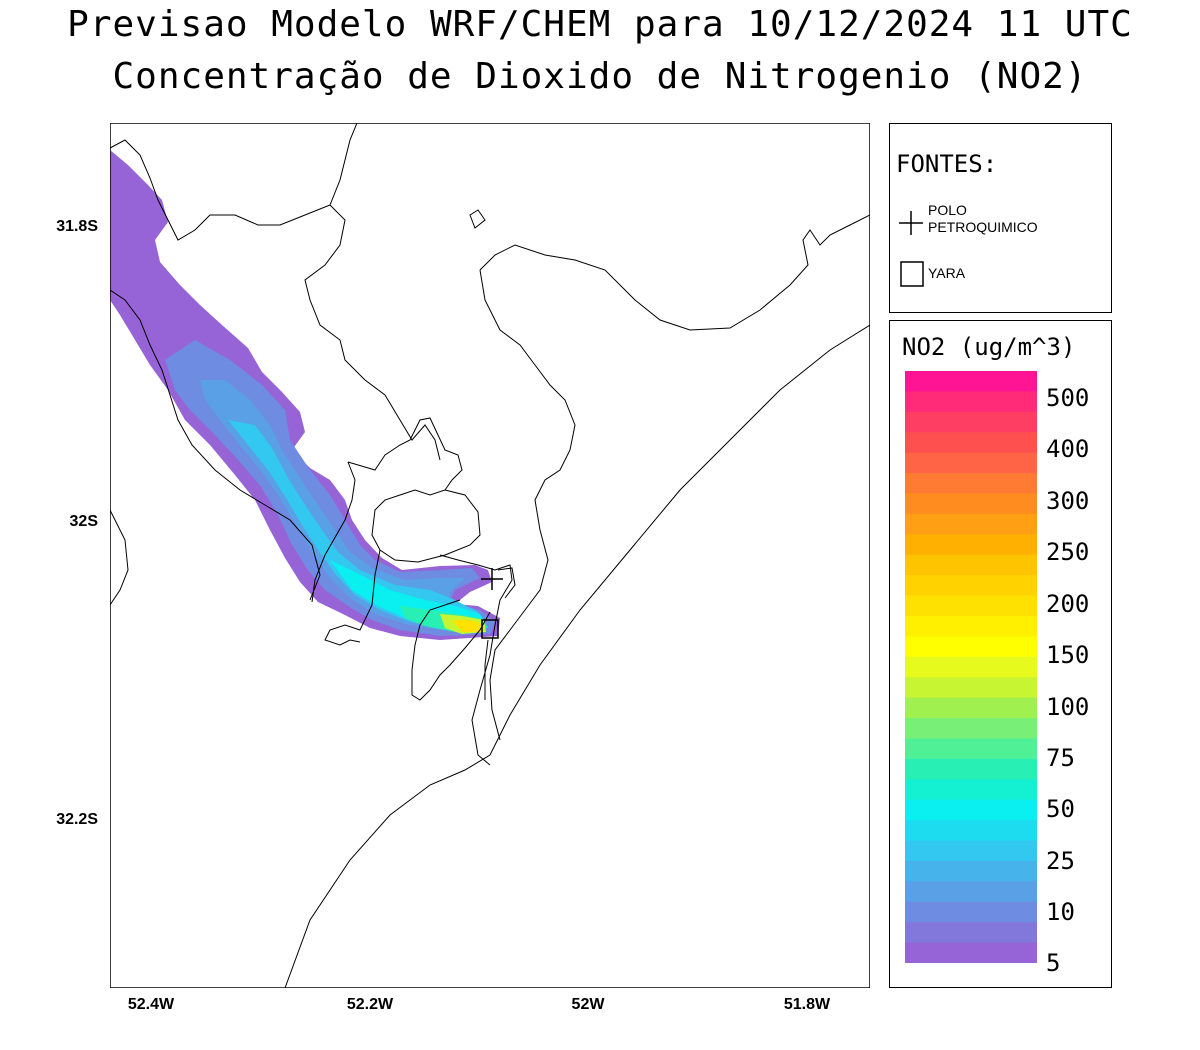 The height and width of the screenshot is (1050, 1200). Describe the element at coordinates (947, 164) in the screenshot. I see `sources-legend-title: FONTES:` at that location.